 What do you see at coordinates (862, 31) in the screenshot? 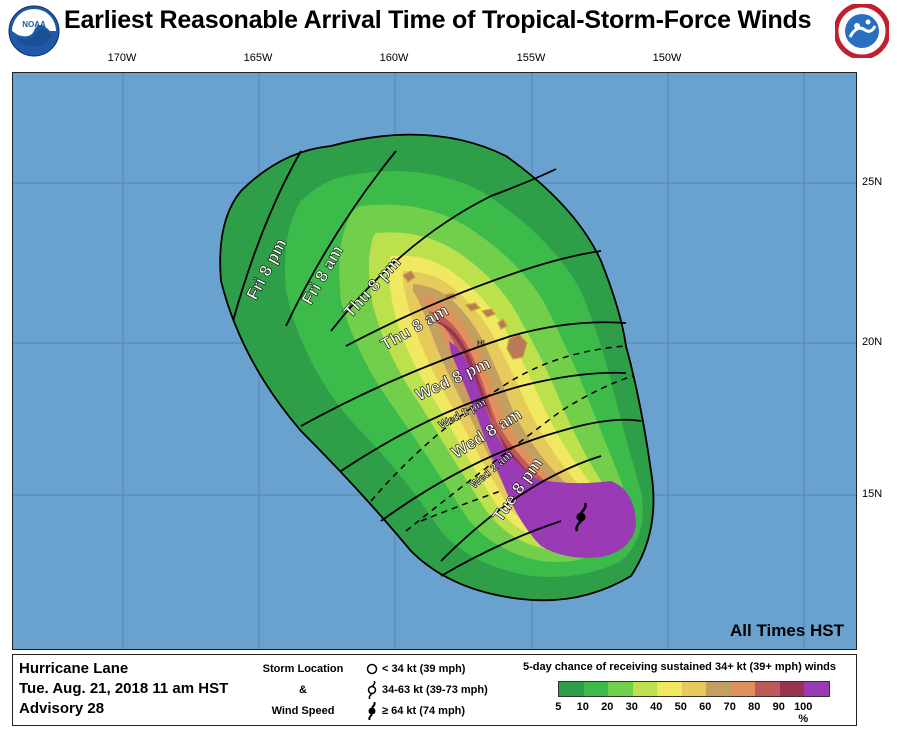
I see `nws-logo` at bounding box center [862, 31].